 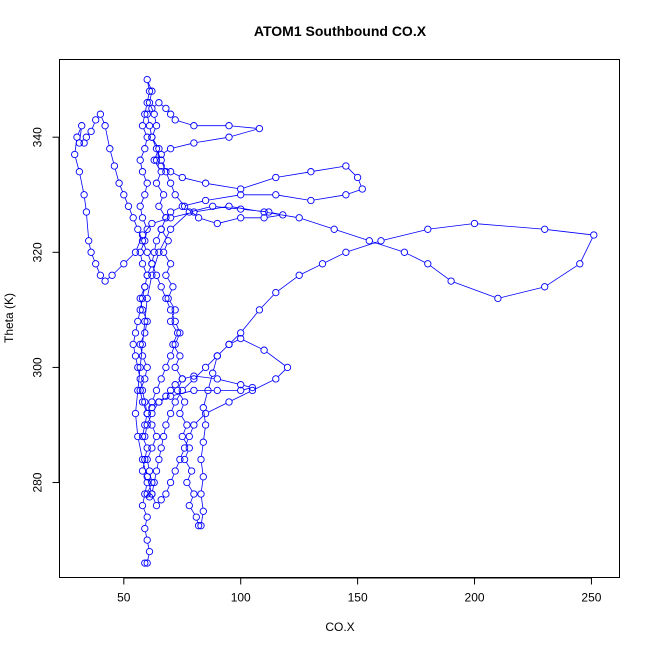 What do you see at coordinates (38, 252) in the screenshot?
I see `y-tick-label: 320` at bounding box center [38, 252].